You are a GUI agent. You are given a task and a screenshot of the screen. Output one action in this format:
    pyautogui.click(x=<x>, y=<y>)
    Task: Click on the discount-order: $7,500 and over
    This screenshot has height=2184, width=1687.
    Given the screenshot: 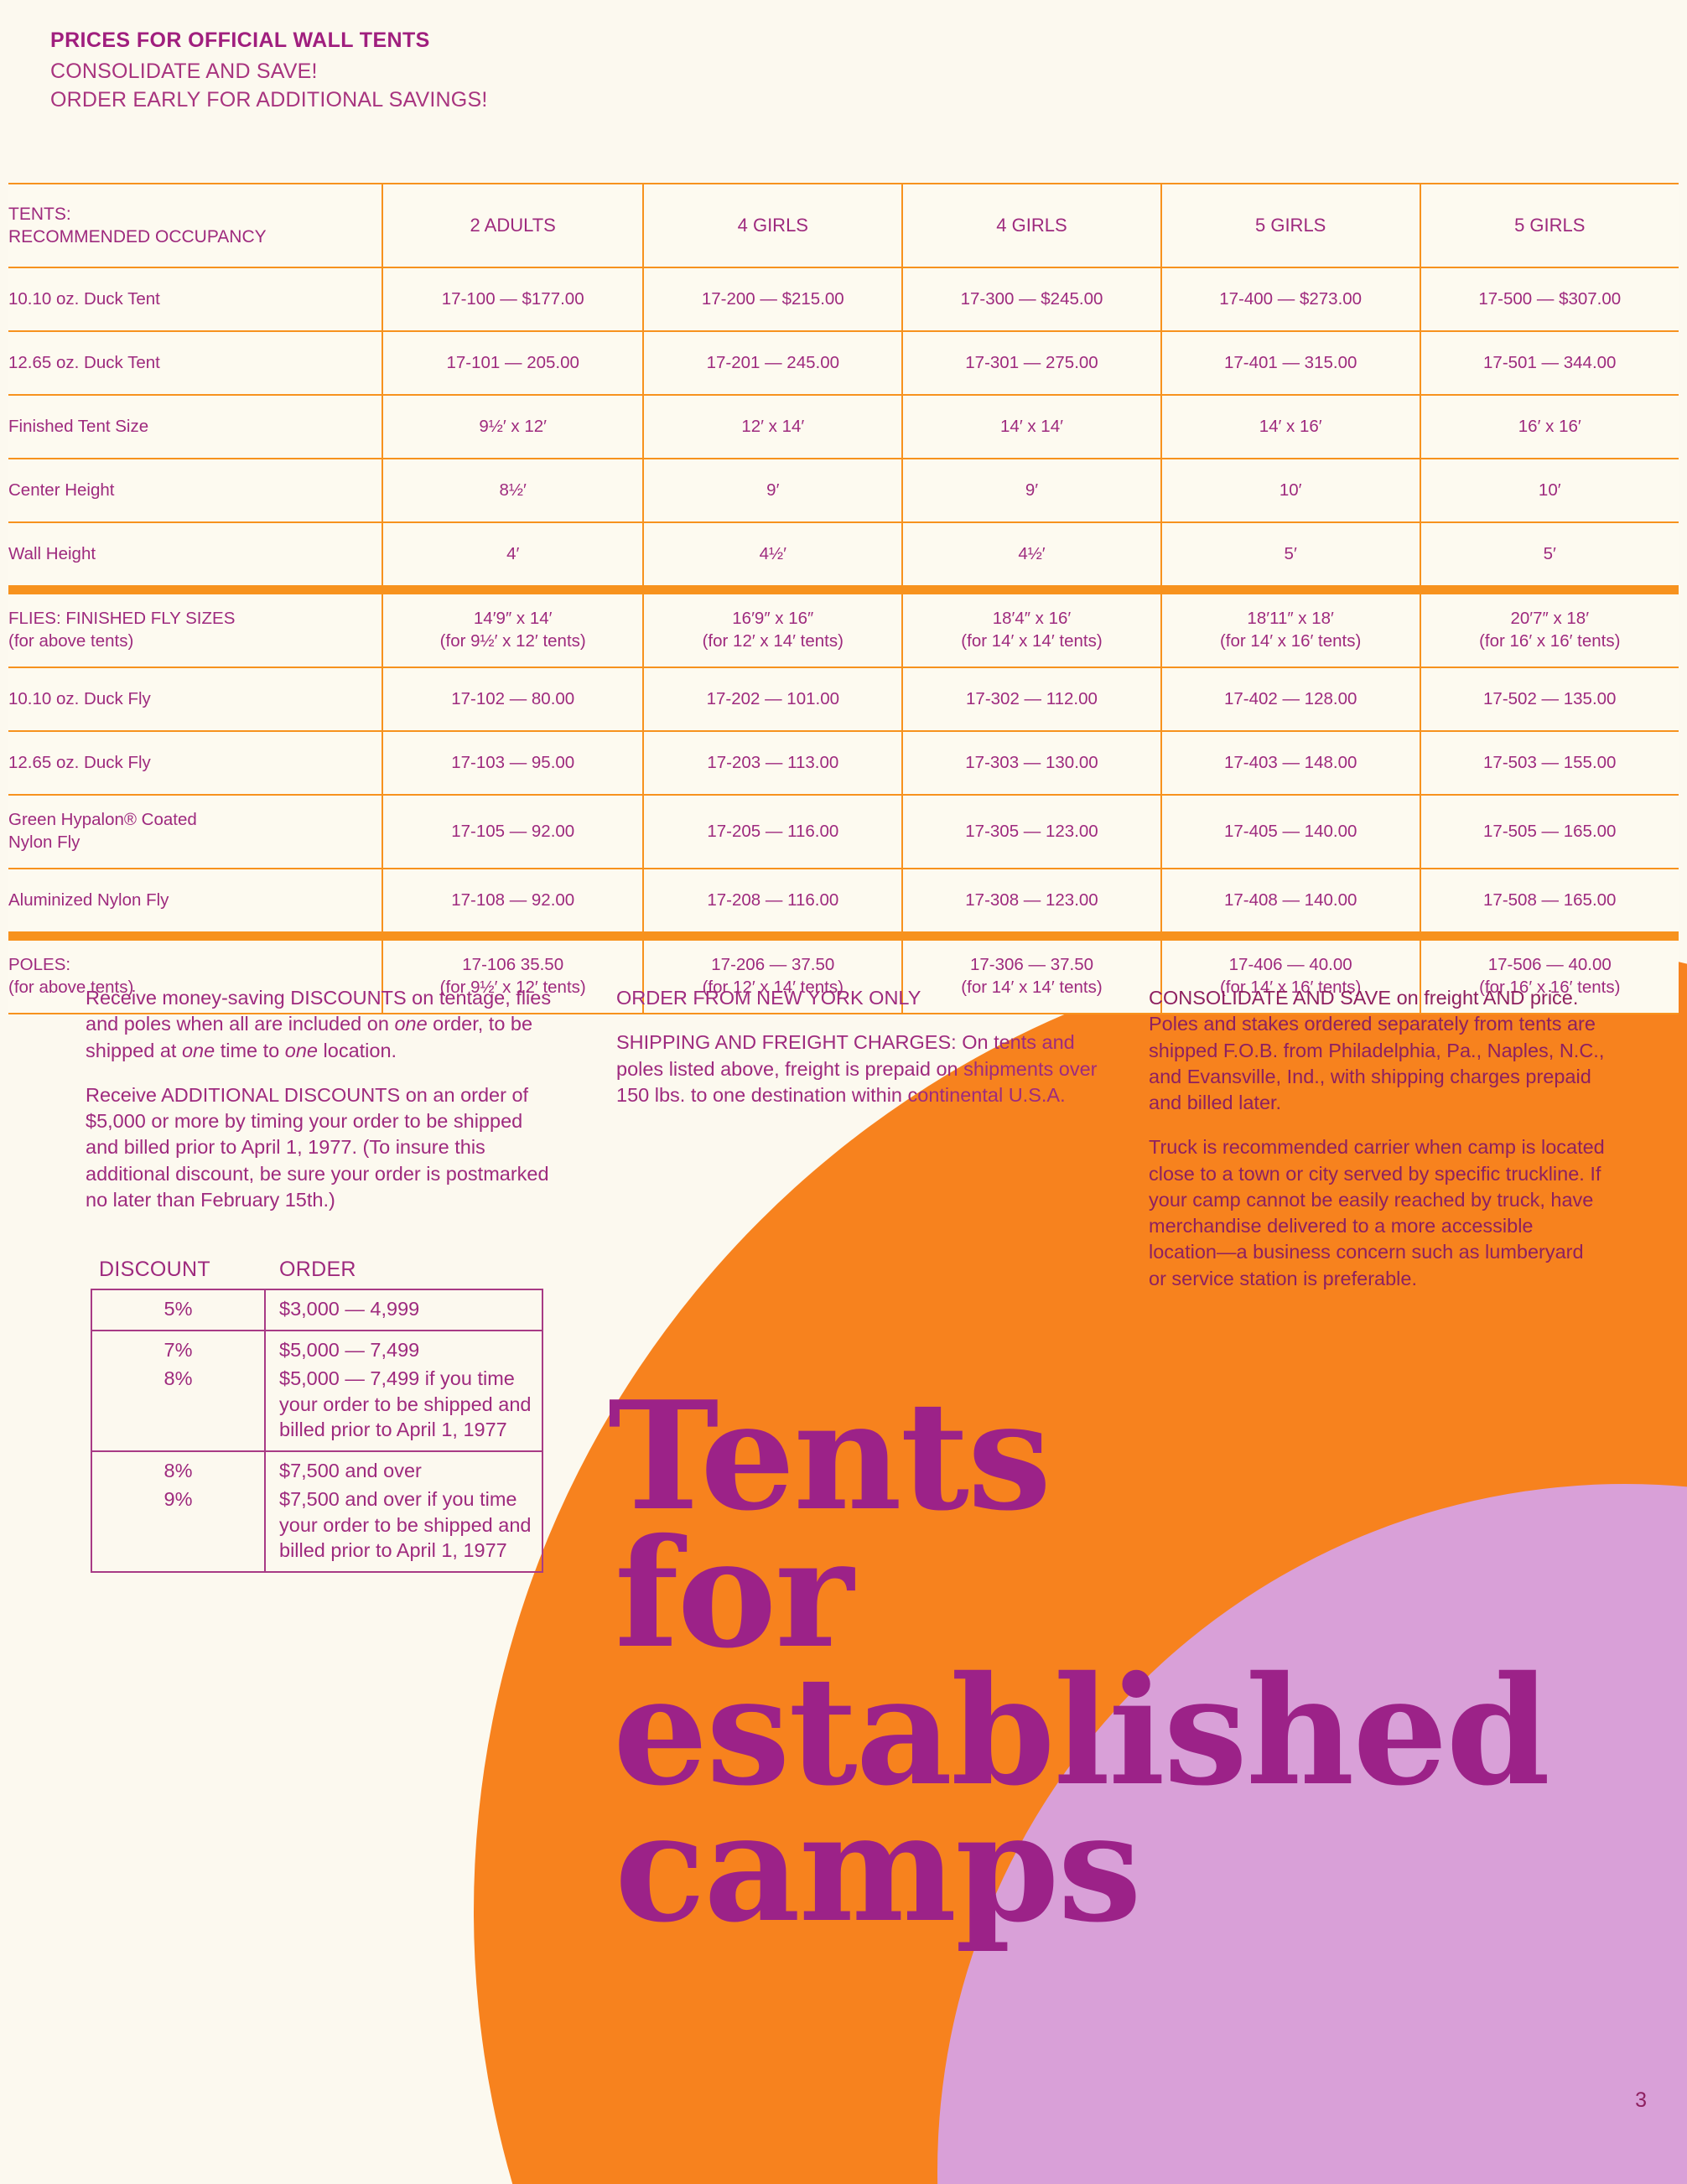 What is the action you would take?
    pyautogui.click(x=403, y=1468)
    